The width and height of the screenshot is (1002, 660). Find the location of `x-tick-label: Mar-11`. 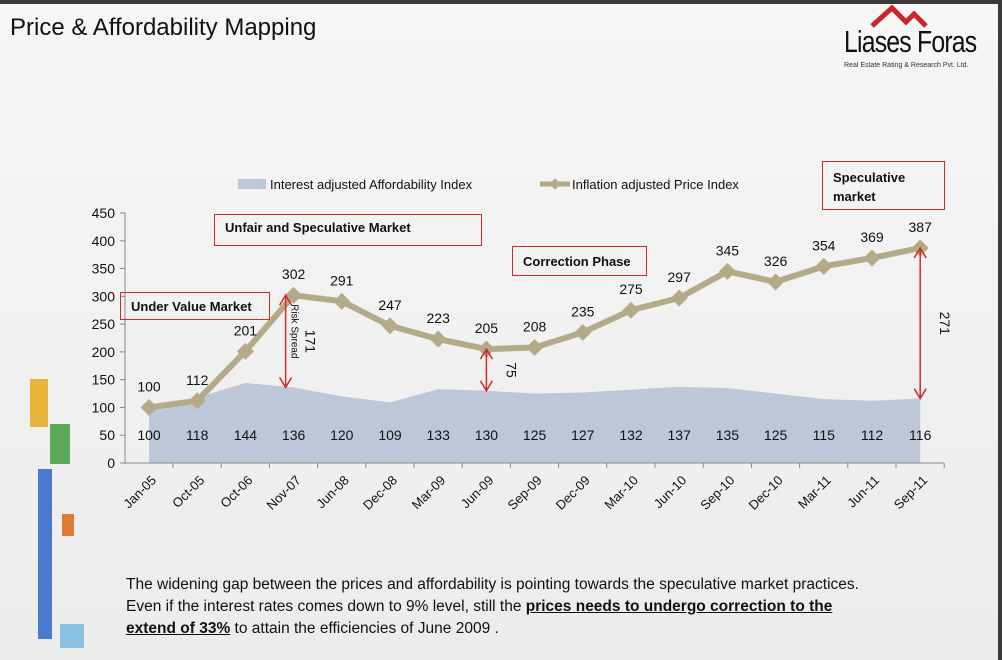

x-tick-label: Mar-11 is located at coordinates (814, 492).